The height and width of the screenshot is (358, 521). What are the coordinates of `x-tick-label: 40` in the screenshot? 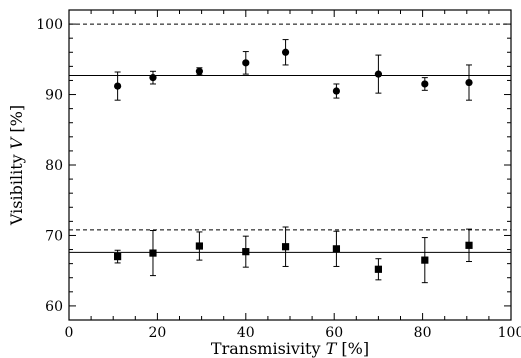 It's located at (246, 333).